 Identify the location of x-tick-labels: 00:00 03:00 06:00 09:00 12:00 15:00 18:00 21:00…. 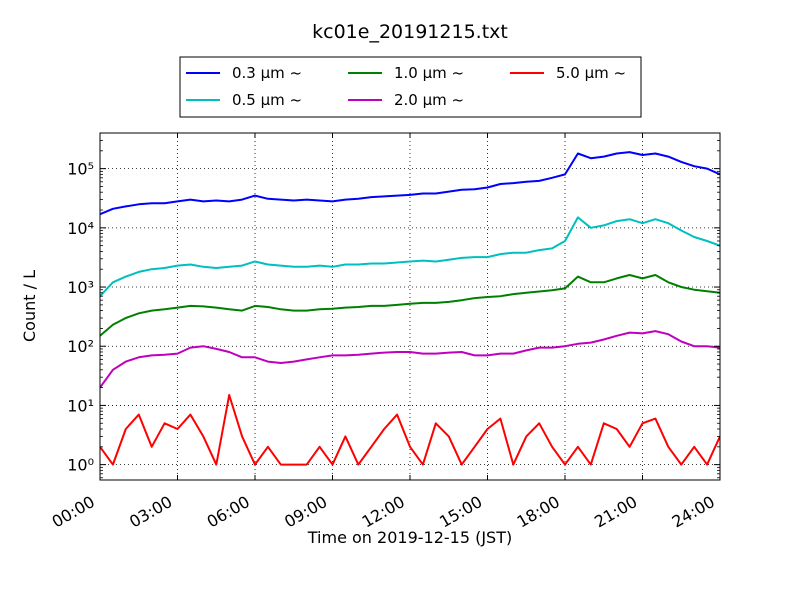
(383, 512).